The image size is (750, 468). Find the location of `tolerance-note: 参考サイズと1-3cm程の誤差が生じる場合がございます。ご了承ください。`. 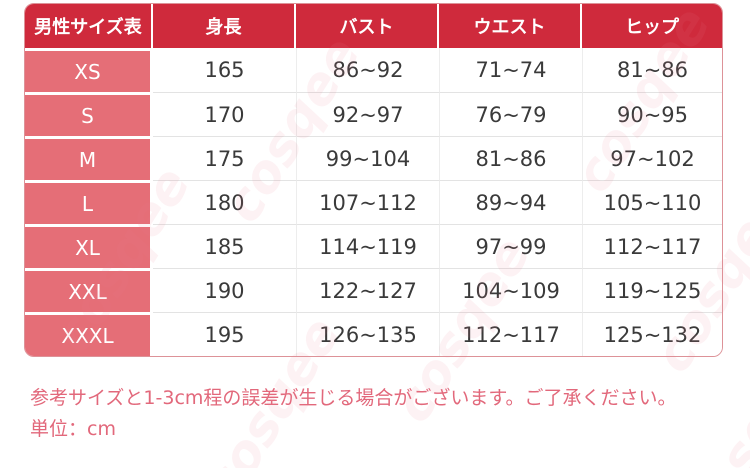

tolerance-note: 参考サイズと1-3cm程の誤差が生じる場合がございます。ご了承ください。 is located at coordinates (353, 398).